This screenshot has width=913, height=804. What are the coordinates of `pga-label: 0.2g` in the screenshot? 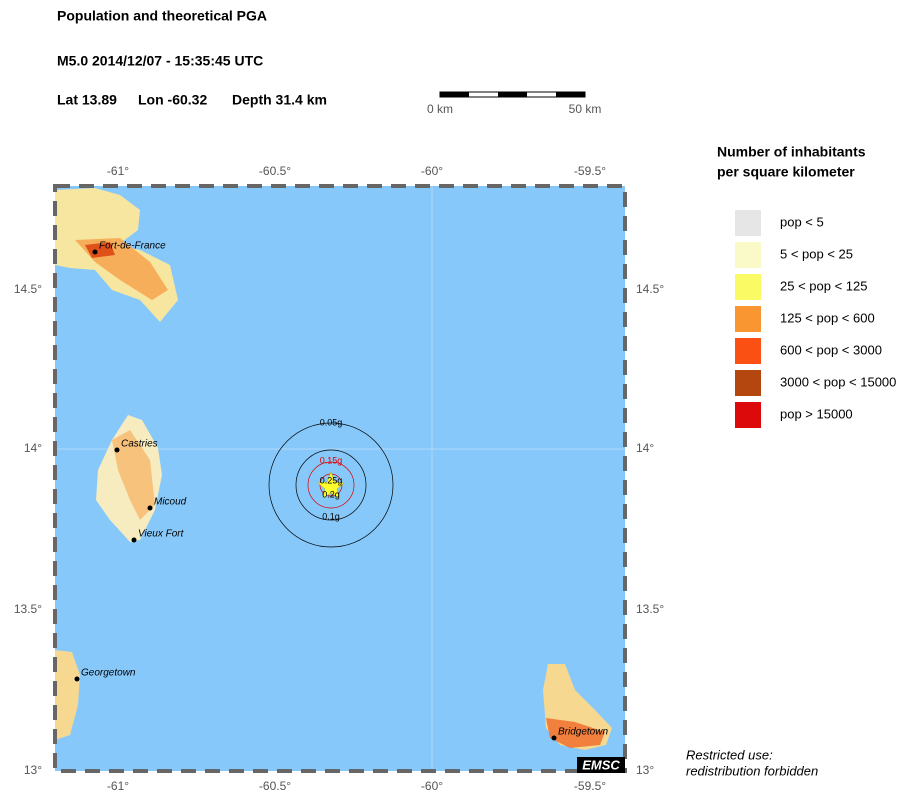 It's located at (331, 494).